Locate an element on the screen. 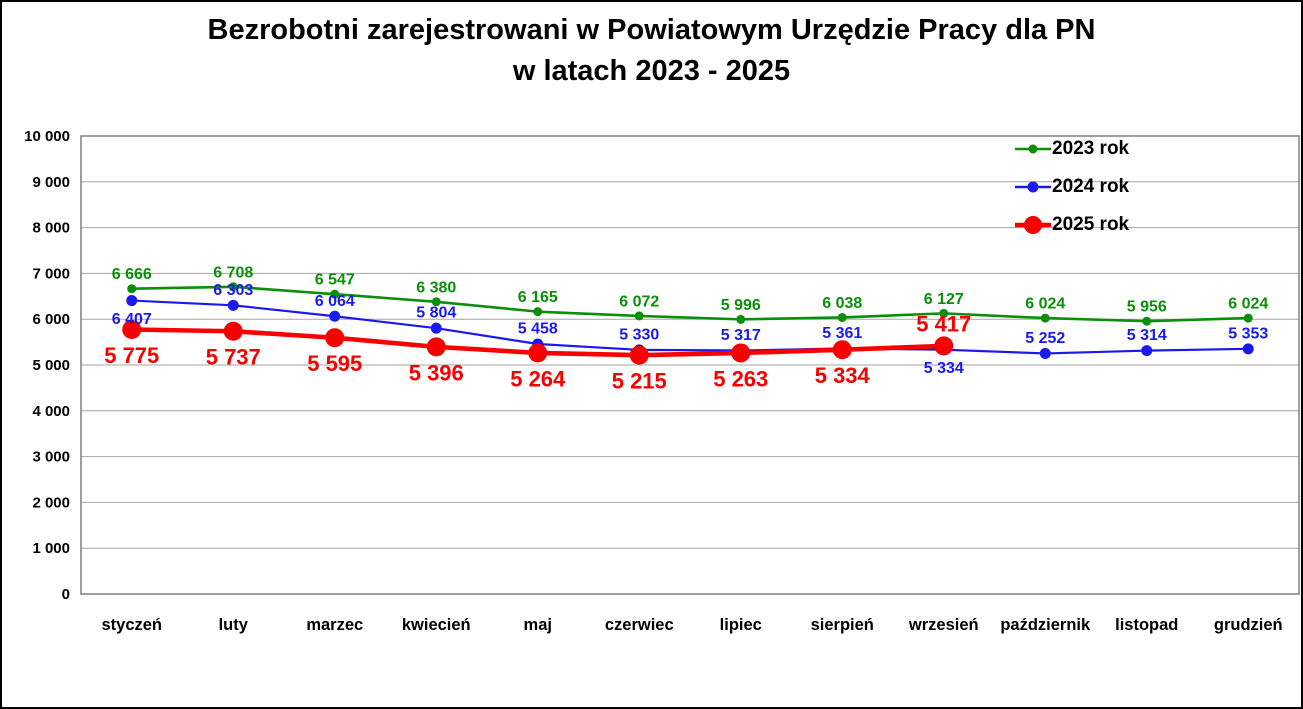 The image size is (1303, 709). legend-swatch-2024 is located at coordinates (1033, 187).